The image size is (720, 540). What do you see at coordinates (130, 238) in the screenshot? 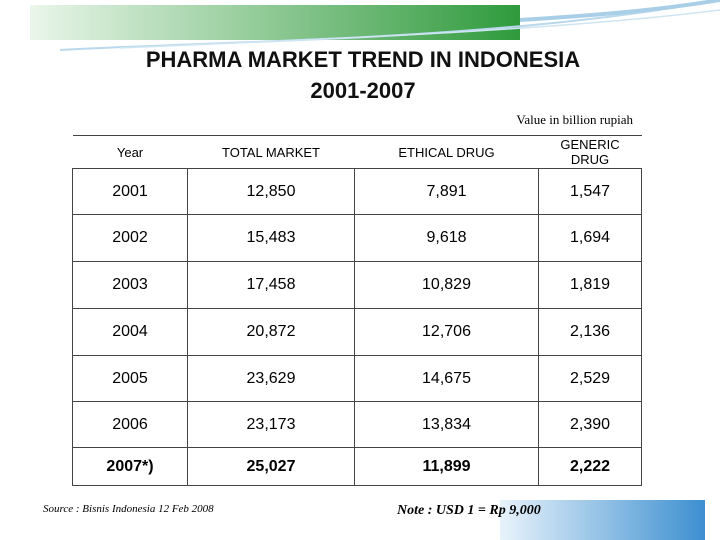
I see `table-cell: 2002` at bounding box center [130, 238].